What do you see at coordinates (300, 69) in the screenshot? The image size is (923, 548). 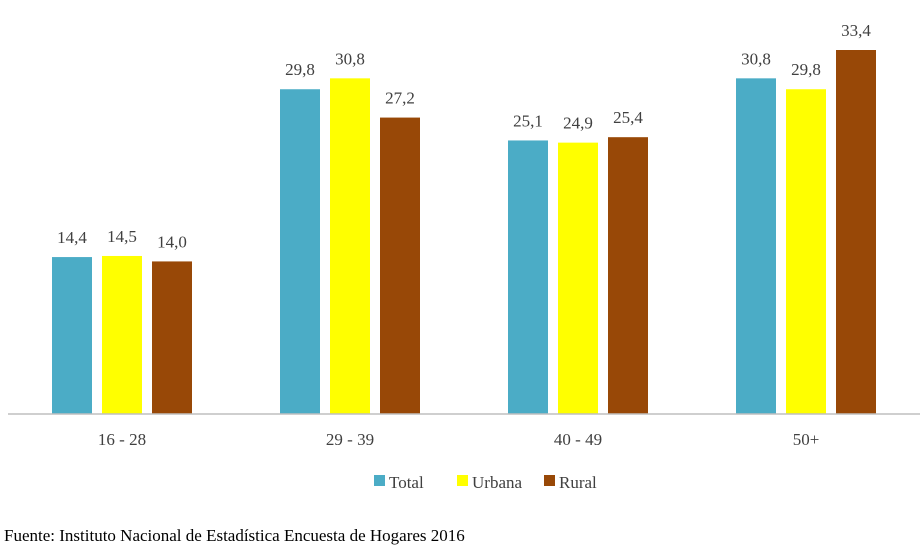 I see `data-label-total-2: 29,8` at bounding box center [300, 69].